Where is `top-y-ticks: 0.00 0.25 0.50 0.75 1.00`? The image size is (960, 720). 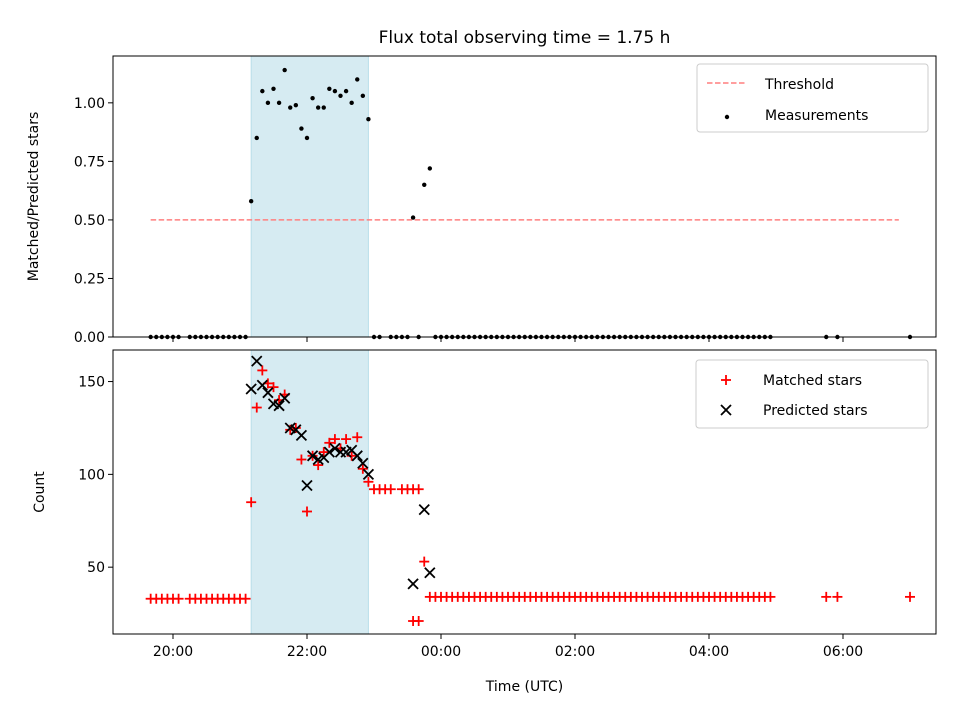 top-y-ticks: 0.00 0.25 0.50 0.75 1.00 is located at coordinates (93, 221).